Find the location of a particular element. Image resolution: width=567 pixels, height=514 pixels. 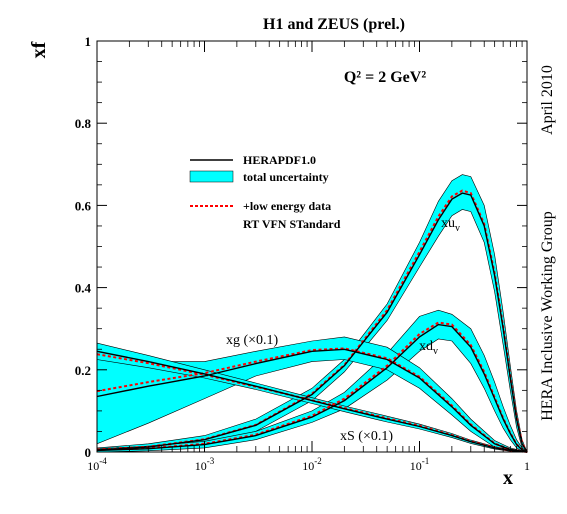

x-tick-label: 10⁻³ is located at coordinates (205, 464).